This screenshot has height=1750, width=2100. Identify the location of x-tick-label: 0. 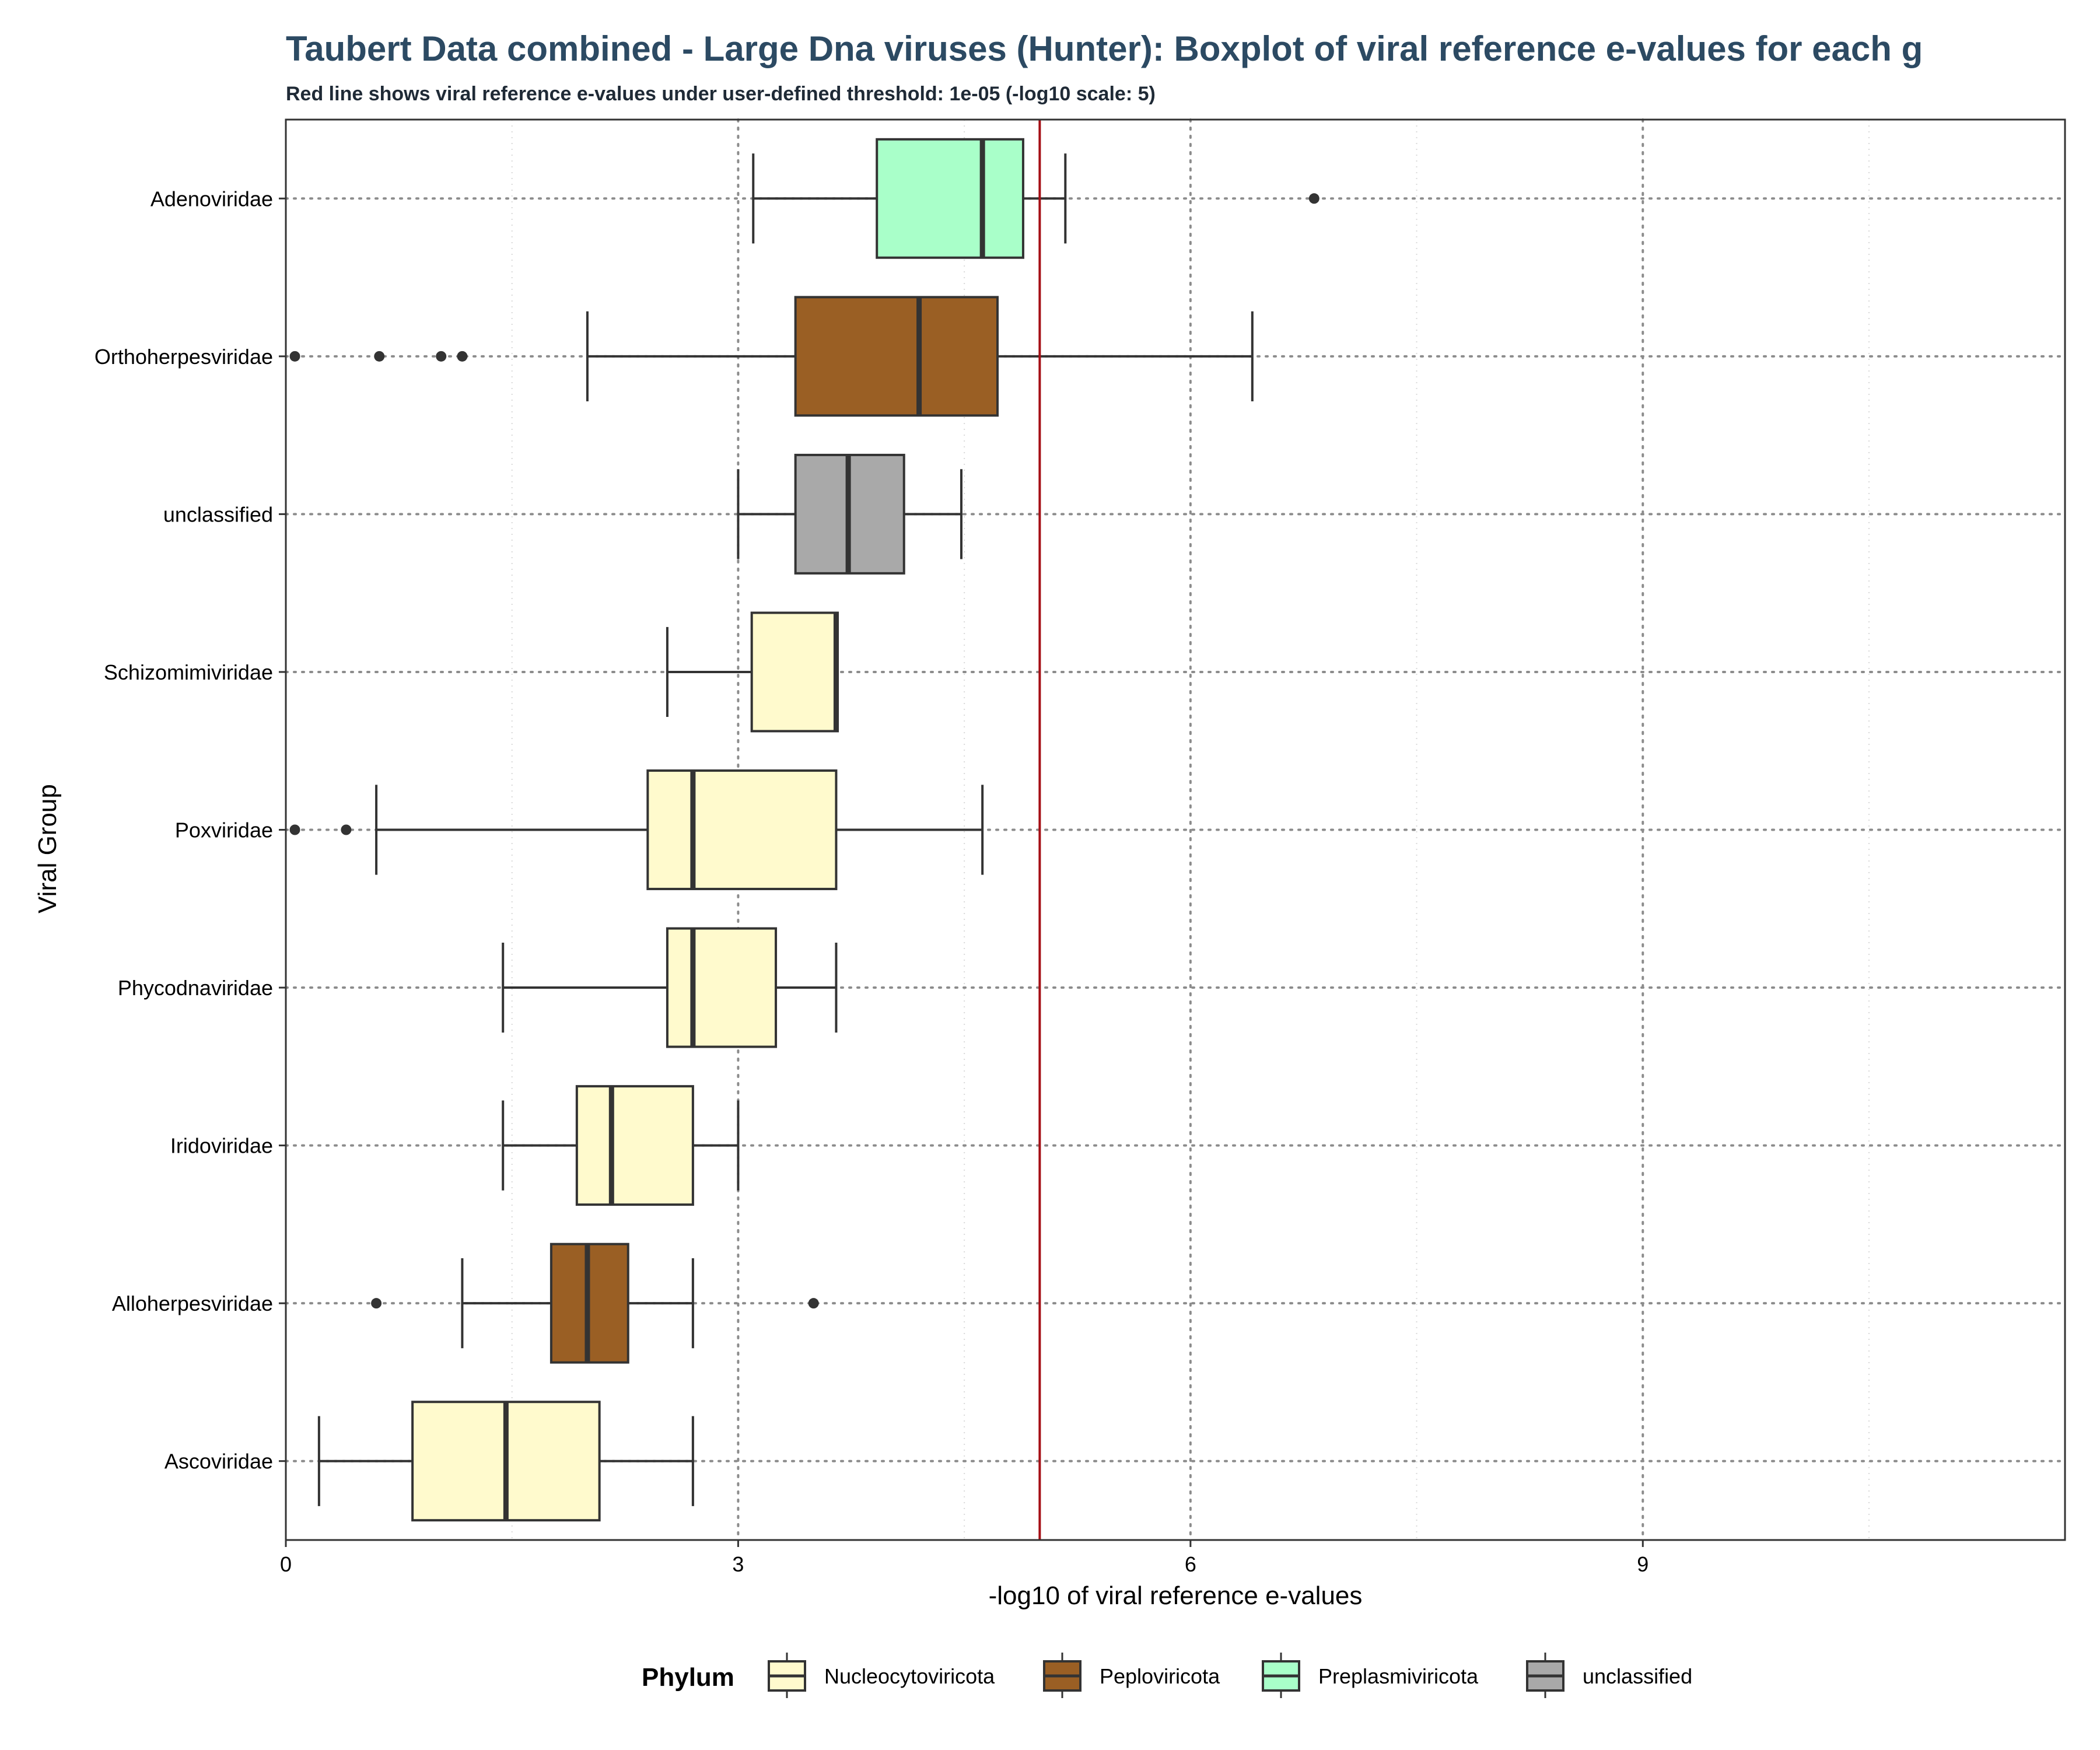
(286, 1564).